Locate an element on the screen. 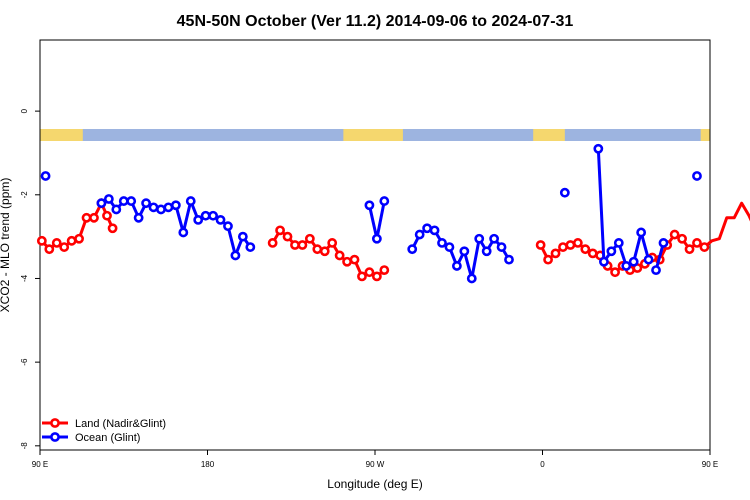 The height and width of the screenshot is (500, 750). x-tick-label: 90 W is located at coordinates (375, 464).